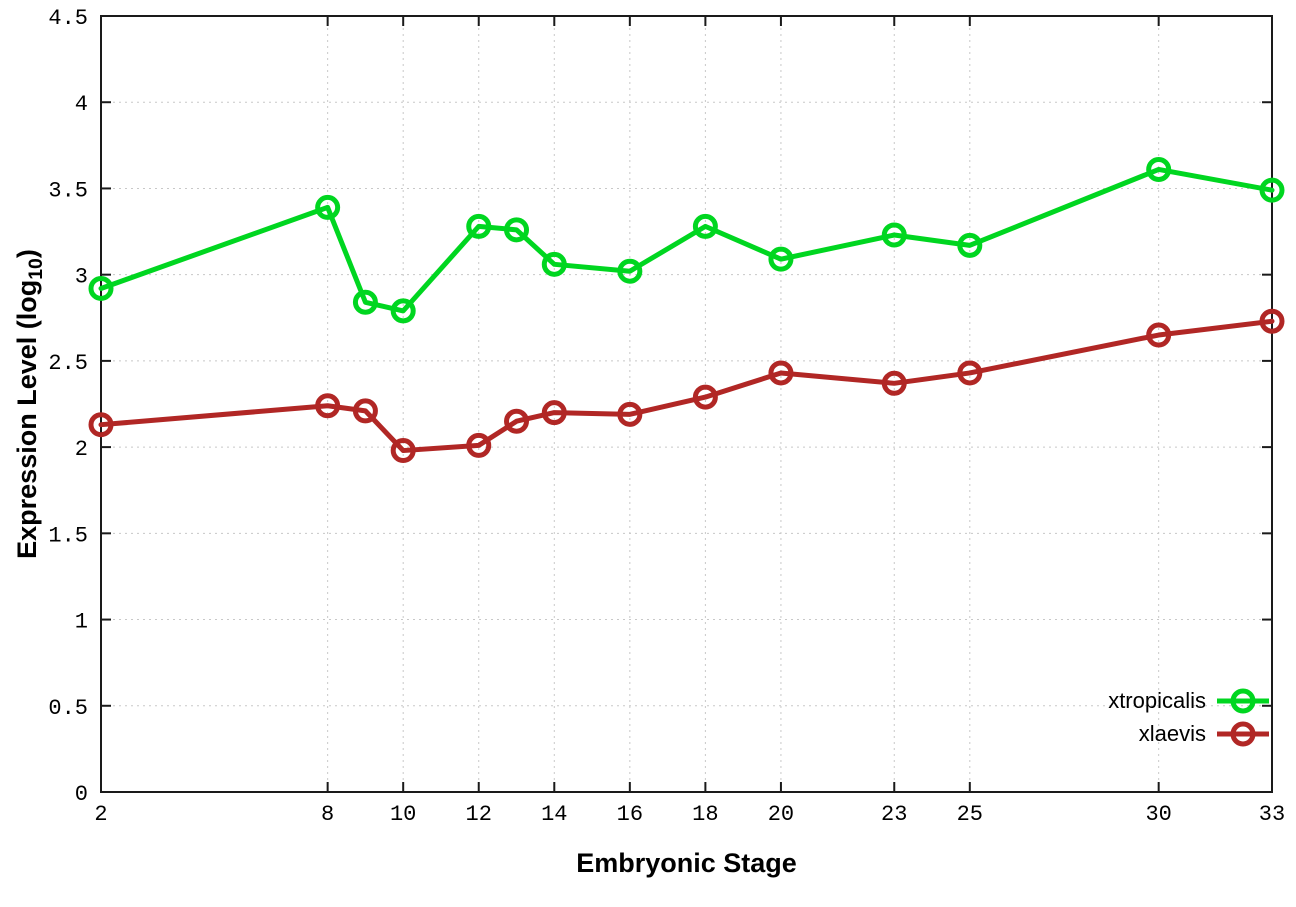  Describe the element at coordinates (705, 814) in the screenshot. I see `x-tick-label: 18` at that location.